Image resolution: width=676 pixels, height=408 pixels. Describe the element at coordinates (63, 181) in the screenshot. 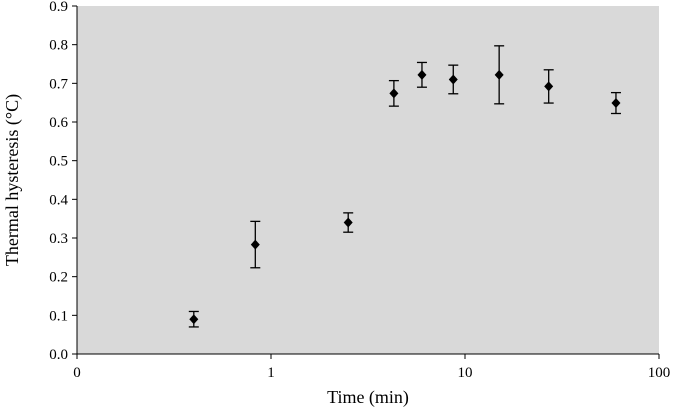

I see `y-axis-ticks: 0.0 0.1 0.2 0.3 0.4 0.5 0.6 0.7 0.8 0.9` at that location.